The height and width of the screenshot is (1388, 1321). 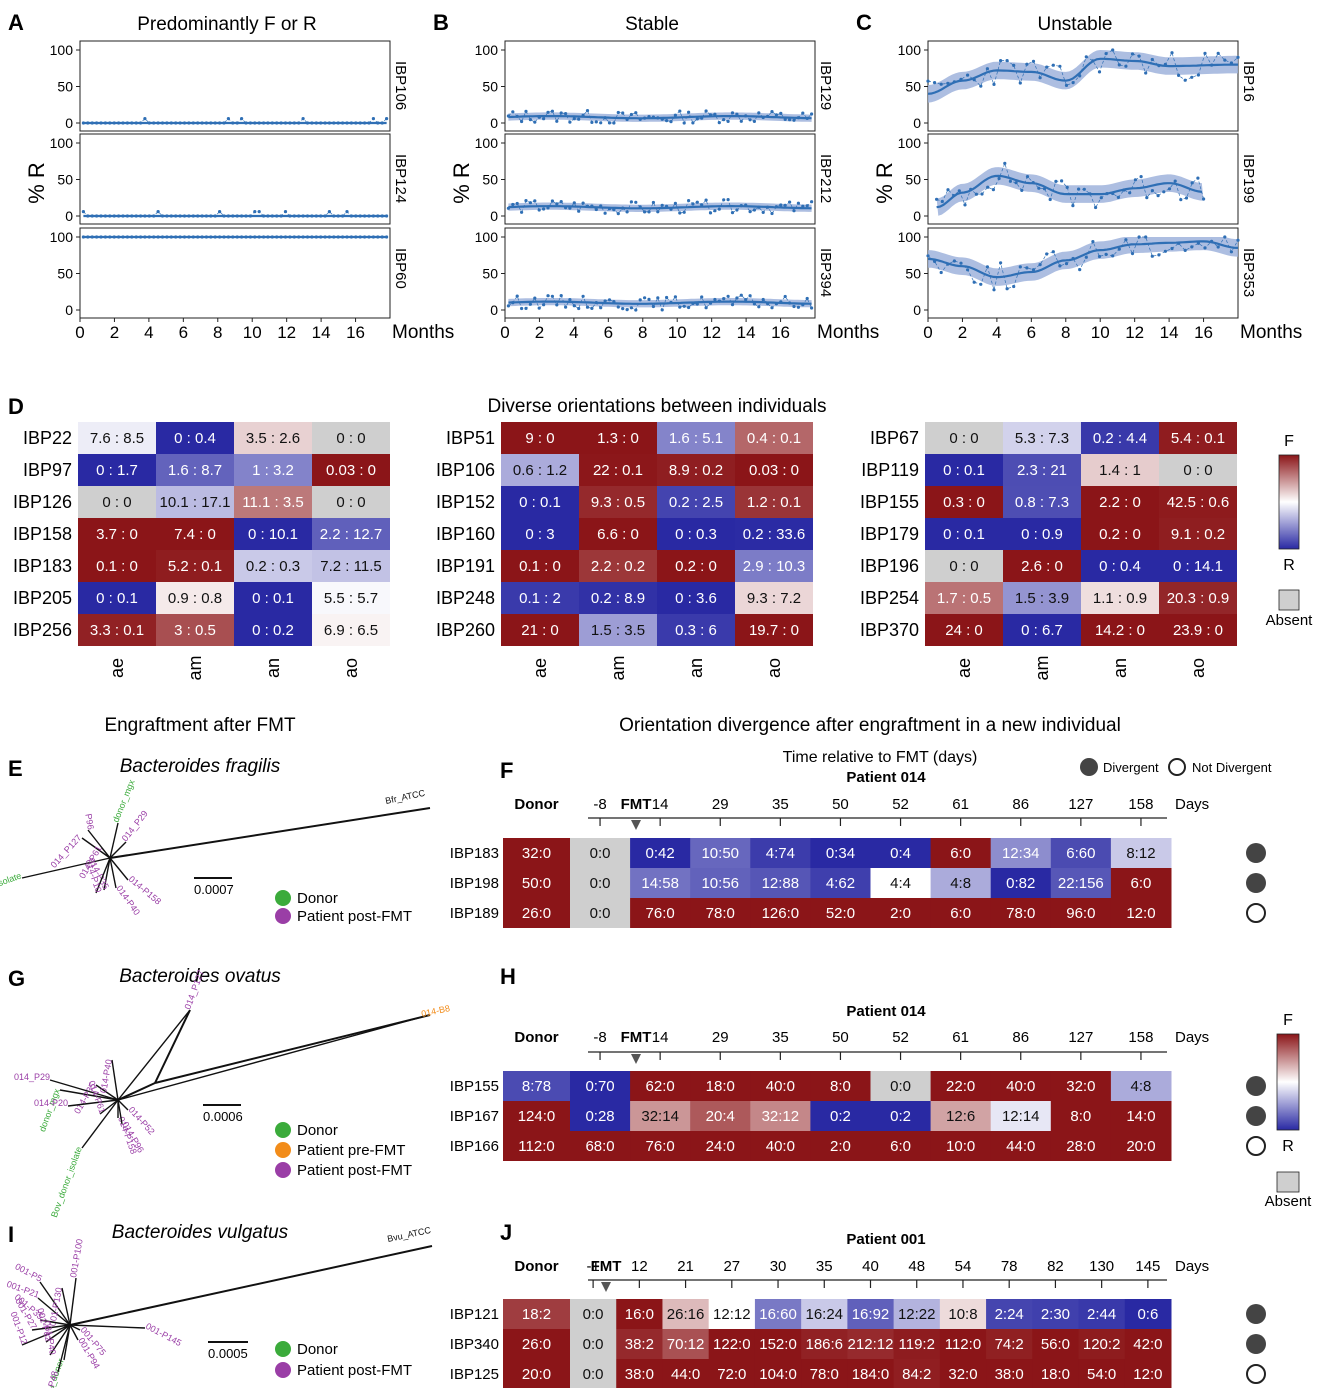 What do you see at coordinates (354, 1170) in the screenshot?
I see `tree-legend-label: Patient post-FMT` at bounding box center [354, 1170].